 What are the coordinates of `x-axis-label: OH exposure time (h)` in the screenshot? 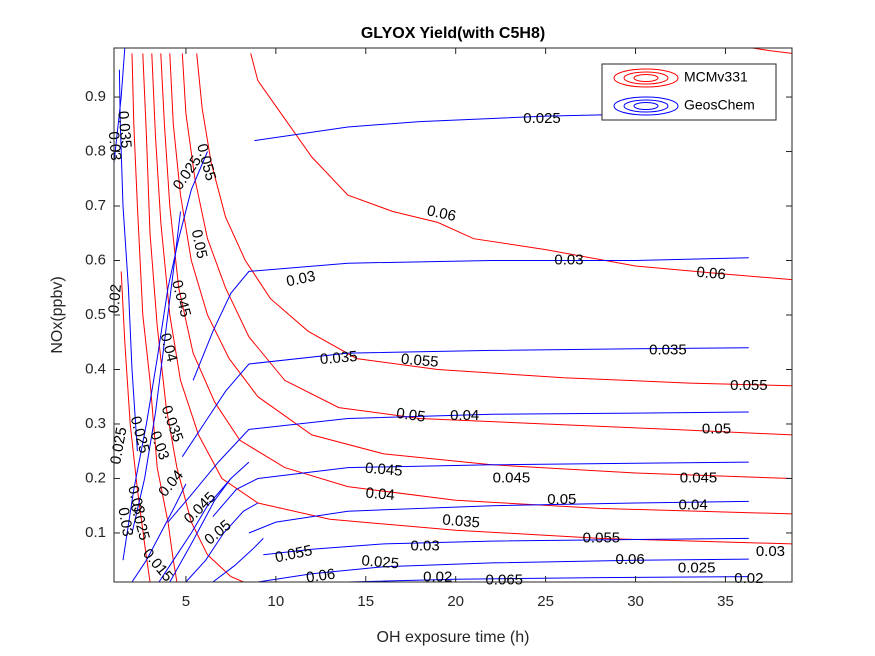 It's located at (453, 637).